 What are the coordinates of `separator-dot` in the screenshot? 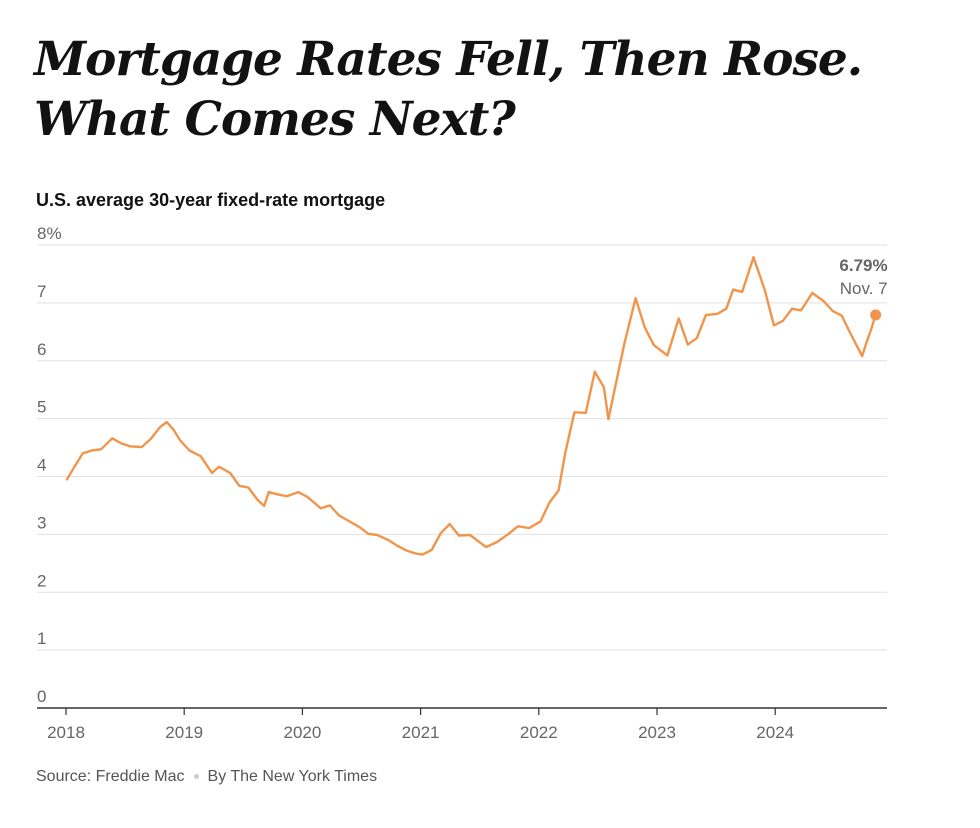 It's located at (196, 777).